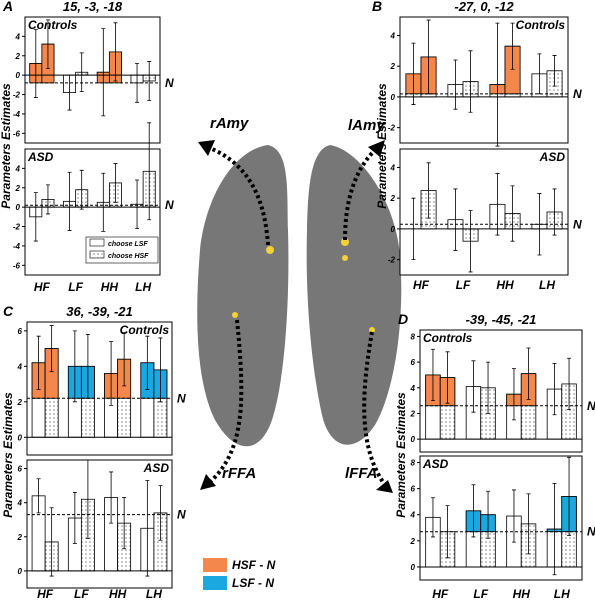 The width and height of the screenshot is (595, 611). Describe the element at coordinates (99, 311) in the screenshot. I see `panel-title: 36, -39, -21` at that location.